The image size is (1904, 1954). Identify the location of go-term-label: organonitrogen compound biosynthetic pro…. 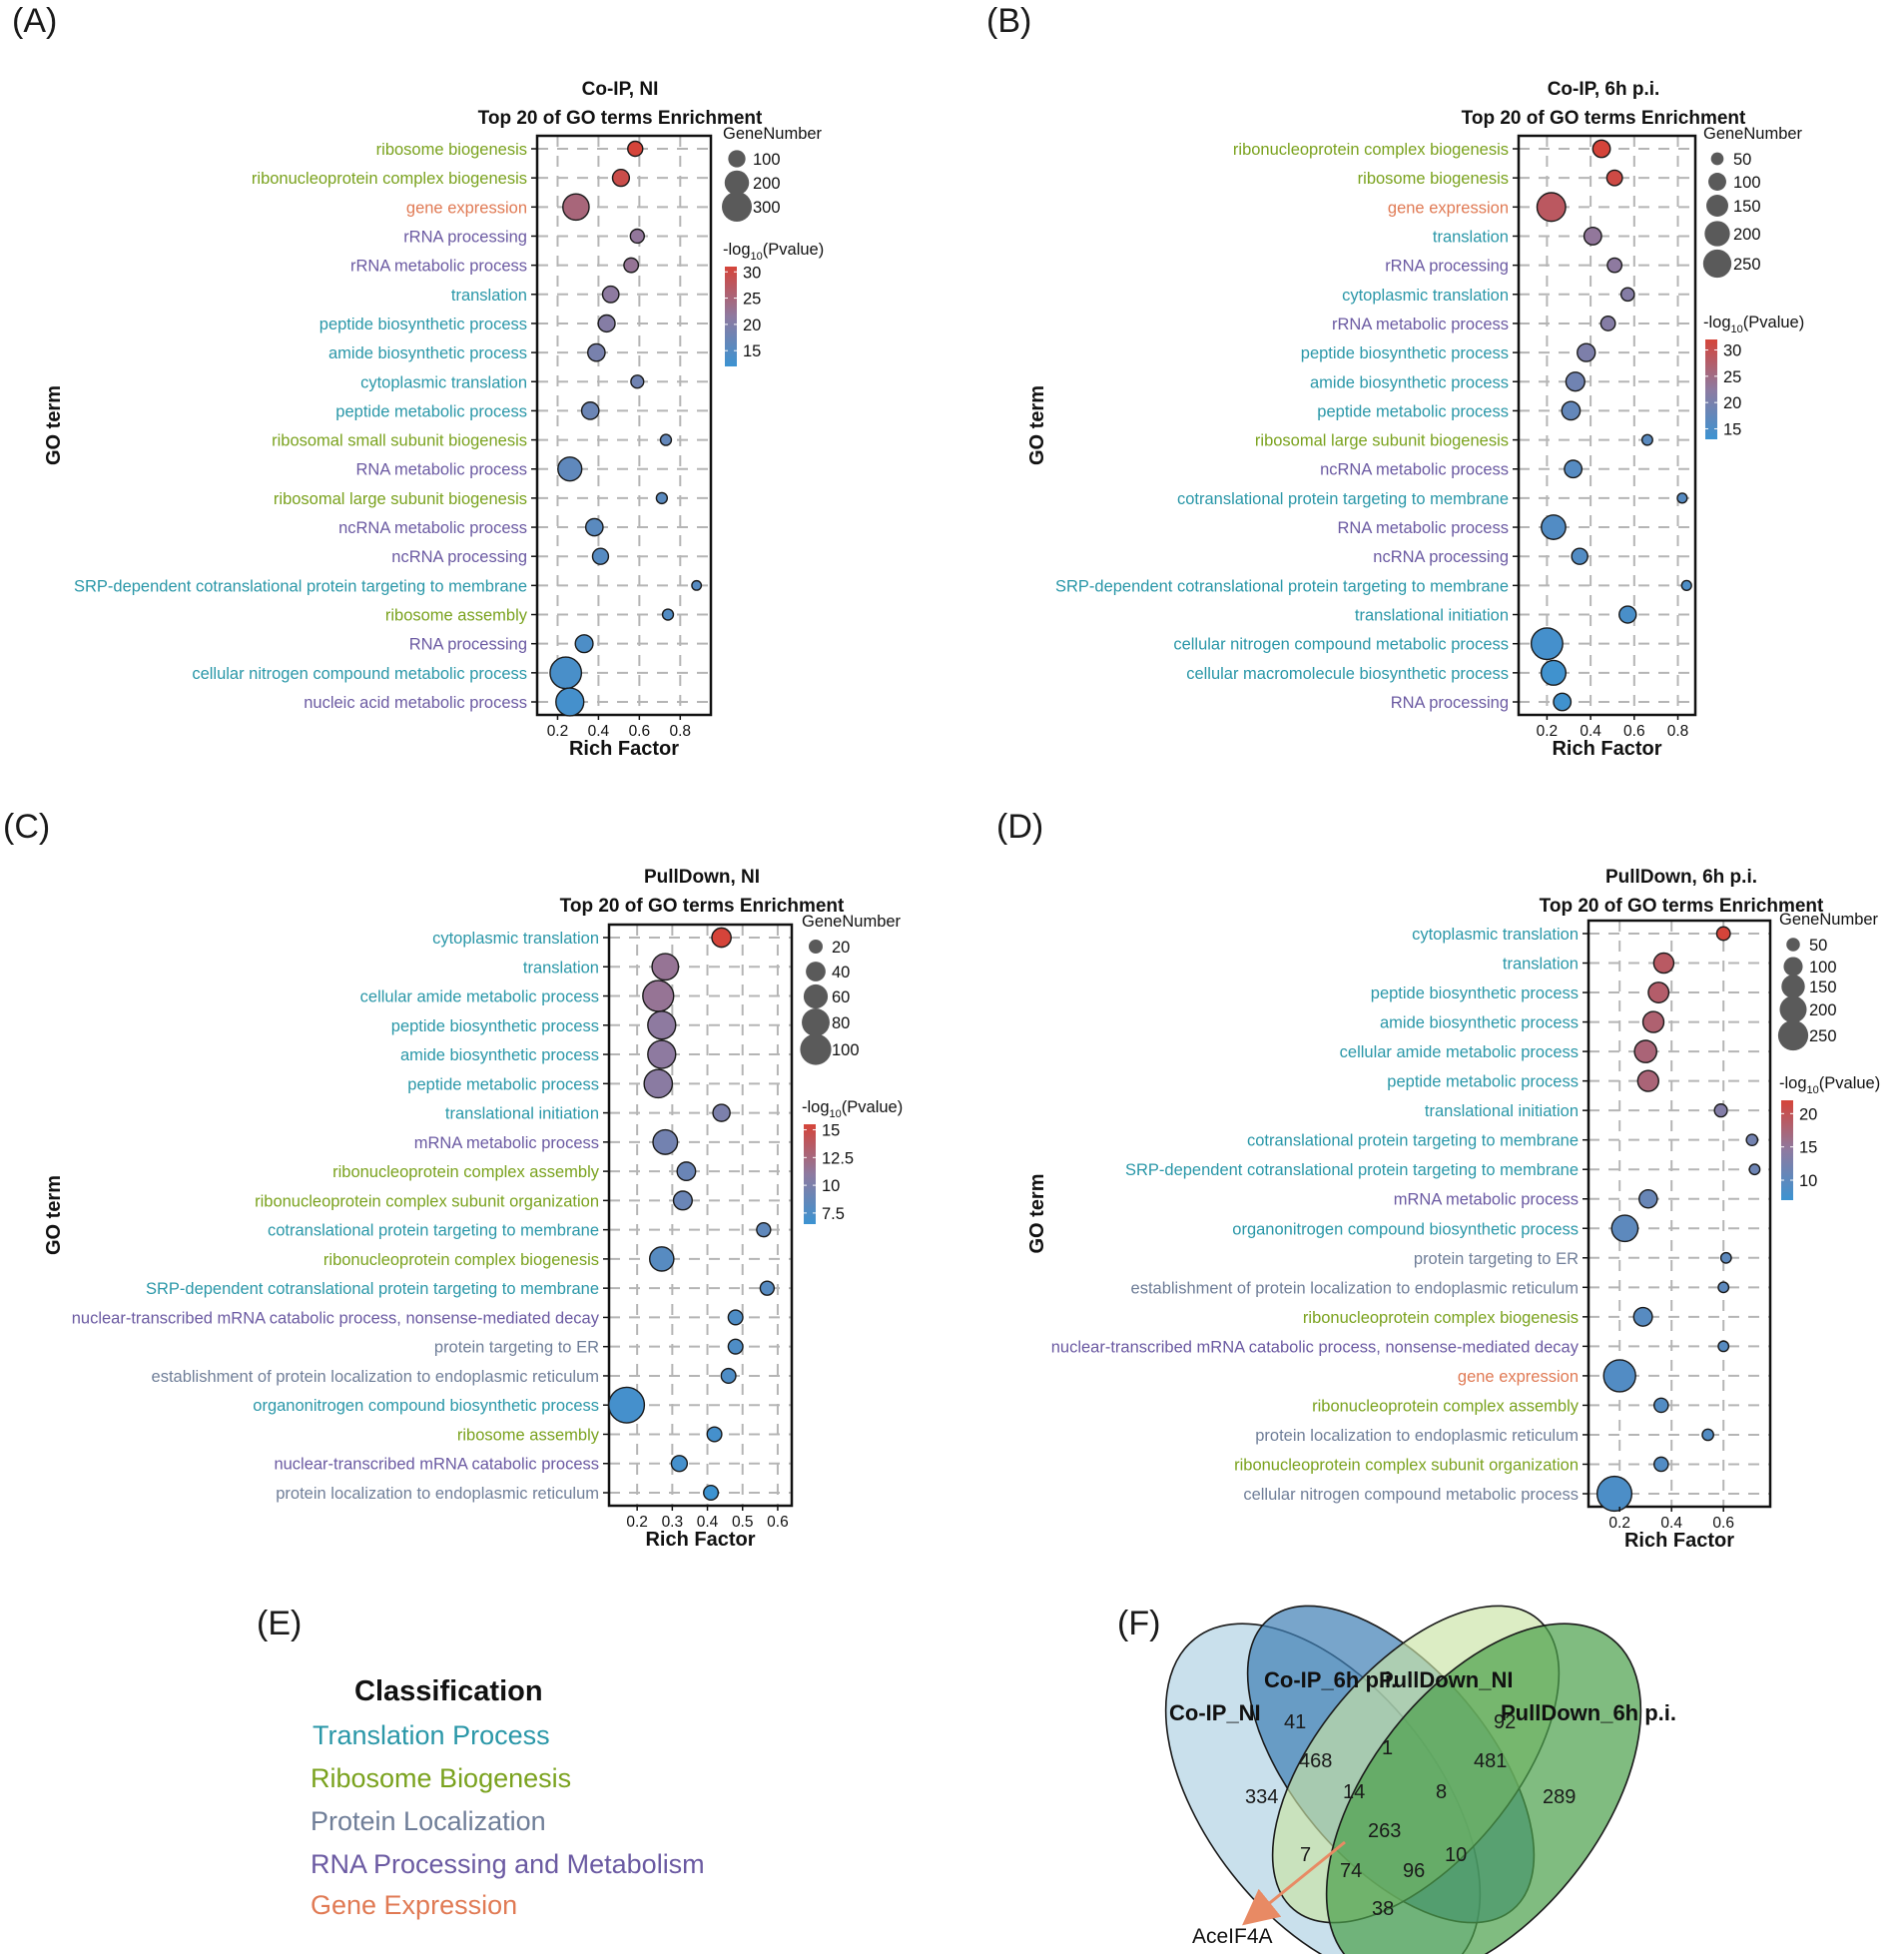
(426, 1406).